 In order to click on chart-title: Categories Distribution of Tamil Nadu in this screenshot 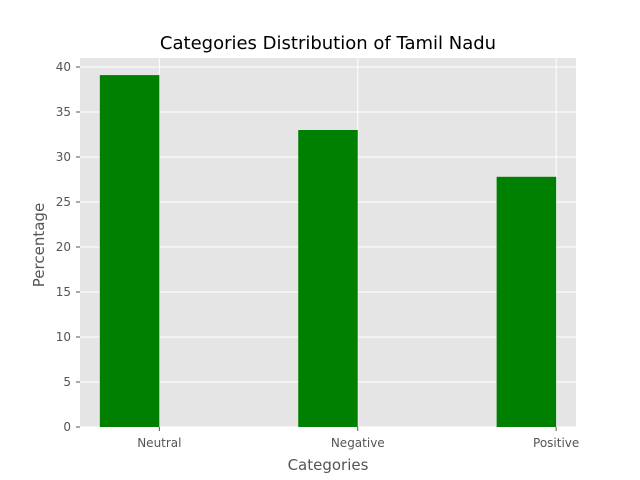, I will do `click(328, 43)`.